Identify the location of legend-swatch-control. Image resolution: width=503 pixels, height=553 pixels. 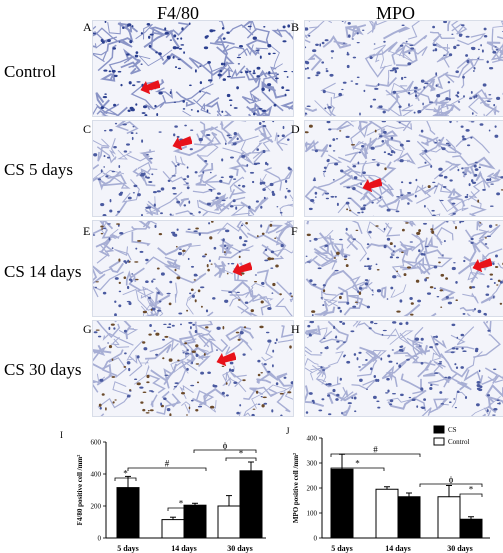
(439, 441).